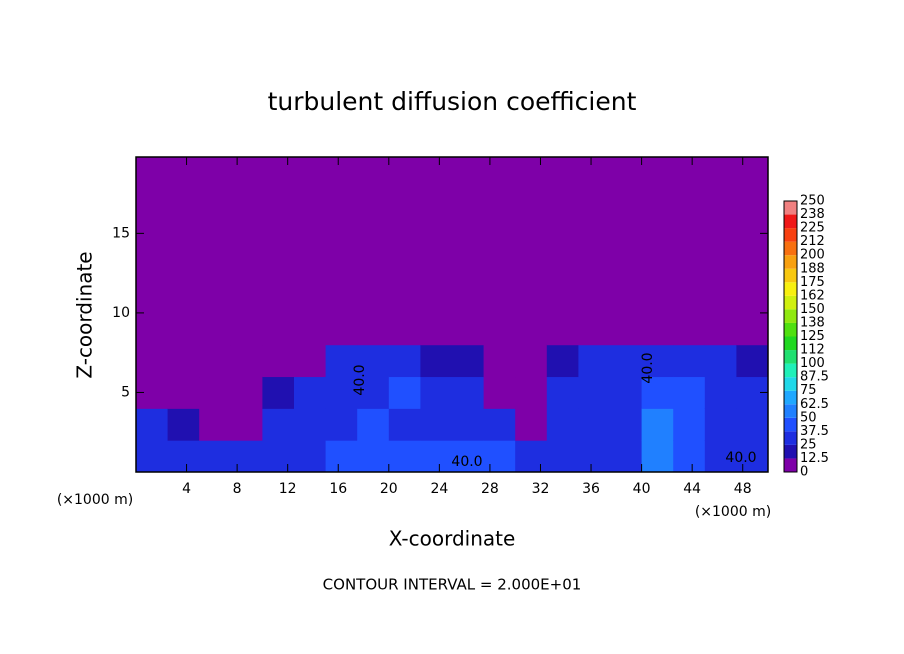 The height and width of the screenshot is (654, 904). What do you see at coordinates (812, 228) in the screenshot?
I see `colorbar-label: 225` at bounding box center [812, 228].